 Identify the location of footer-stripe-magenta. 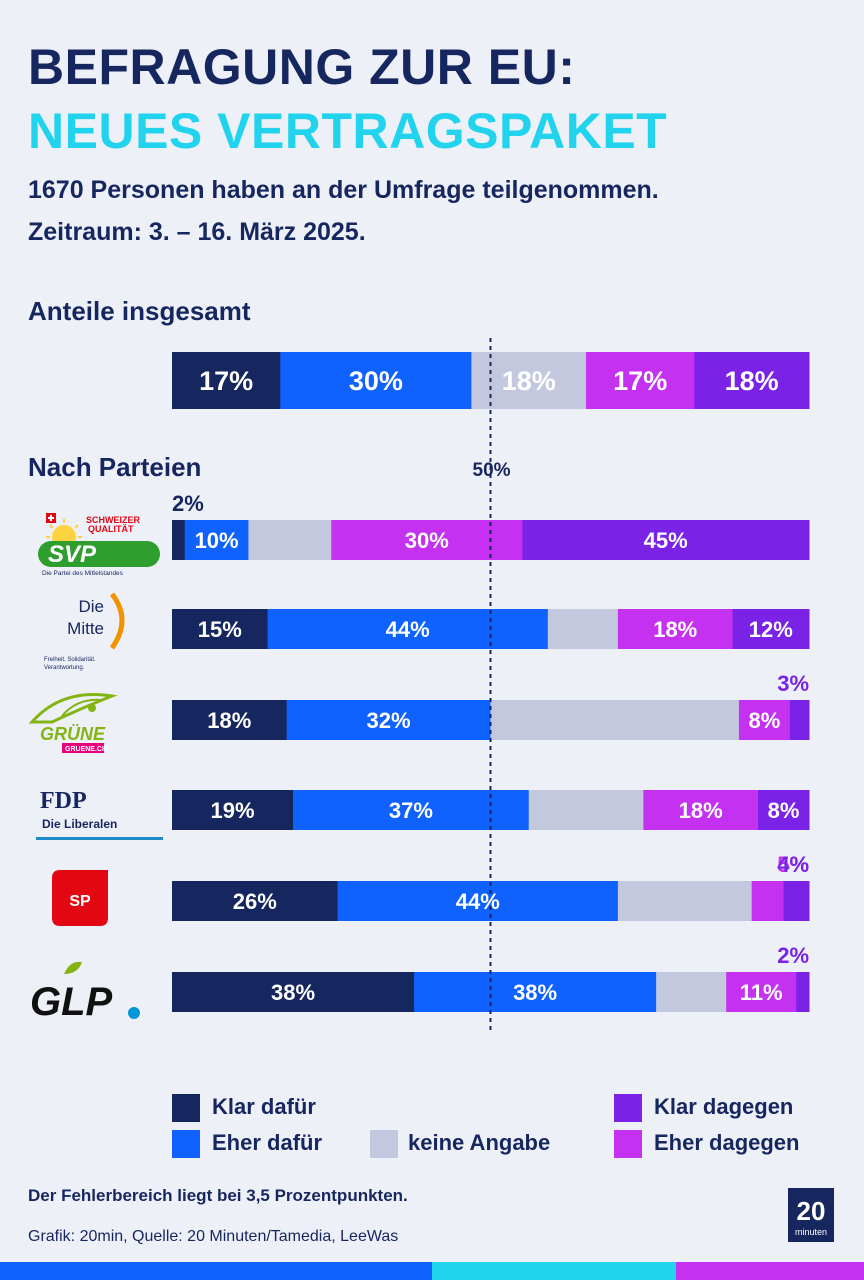
(770, 1271).